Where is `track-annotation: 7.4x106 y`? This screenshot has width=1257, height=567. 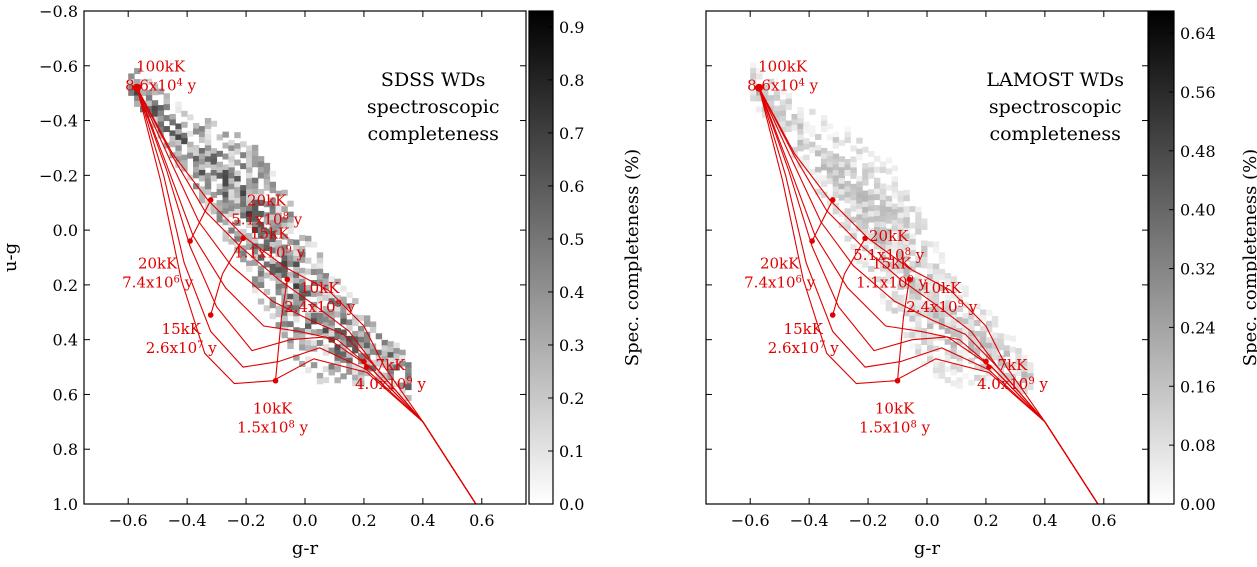 track-annotation: 7.4x106 y is located at coordinates (158, 282).